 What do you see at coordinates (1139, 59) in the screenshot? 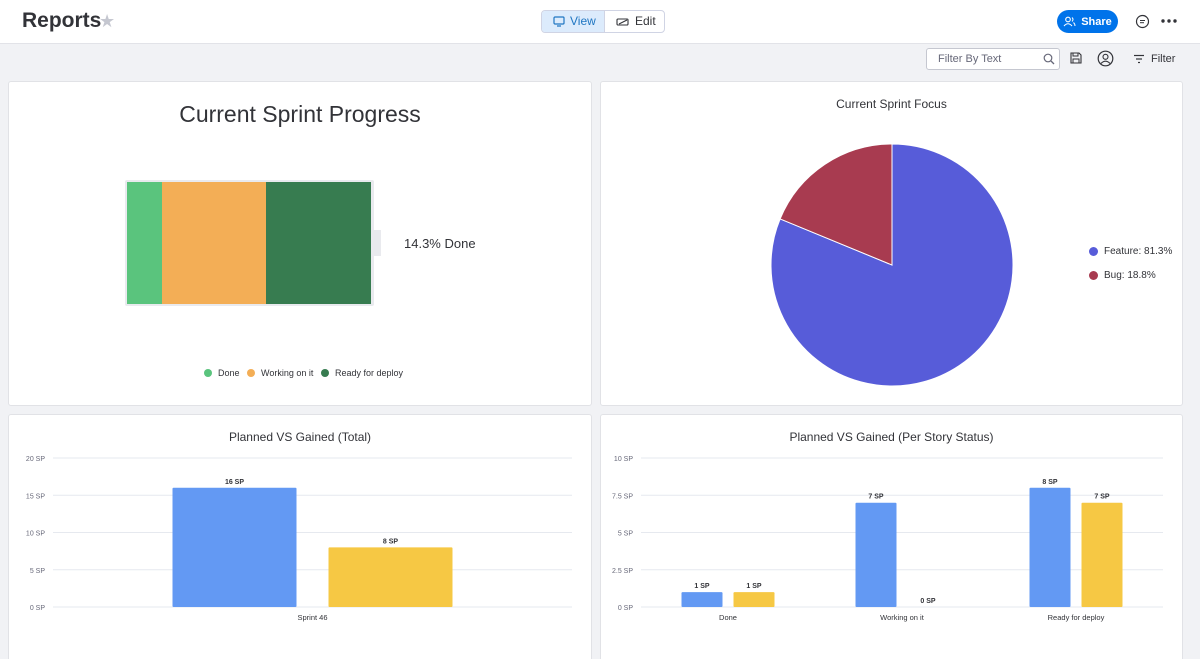
I see `filter-icon` at bounding box center [1139, 59].